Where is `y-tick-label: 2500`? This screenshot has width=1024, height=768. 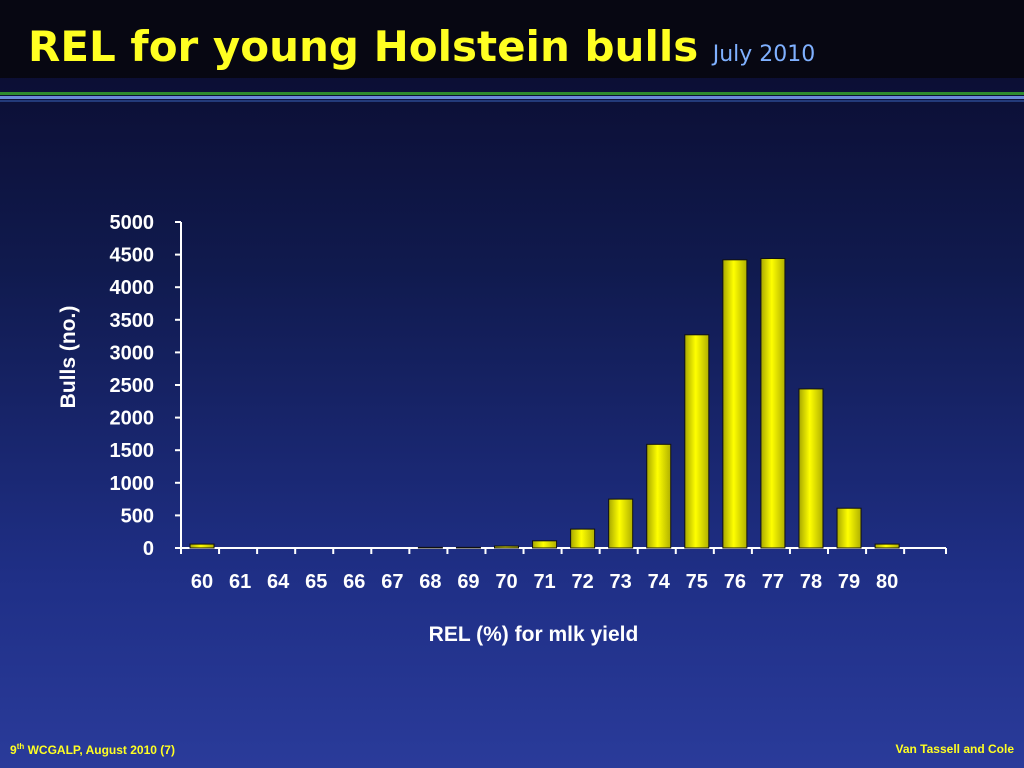
y-tick-label: 2500 is located at coordinates (132, 386).